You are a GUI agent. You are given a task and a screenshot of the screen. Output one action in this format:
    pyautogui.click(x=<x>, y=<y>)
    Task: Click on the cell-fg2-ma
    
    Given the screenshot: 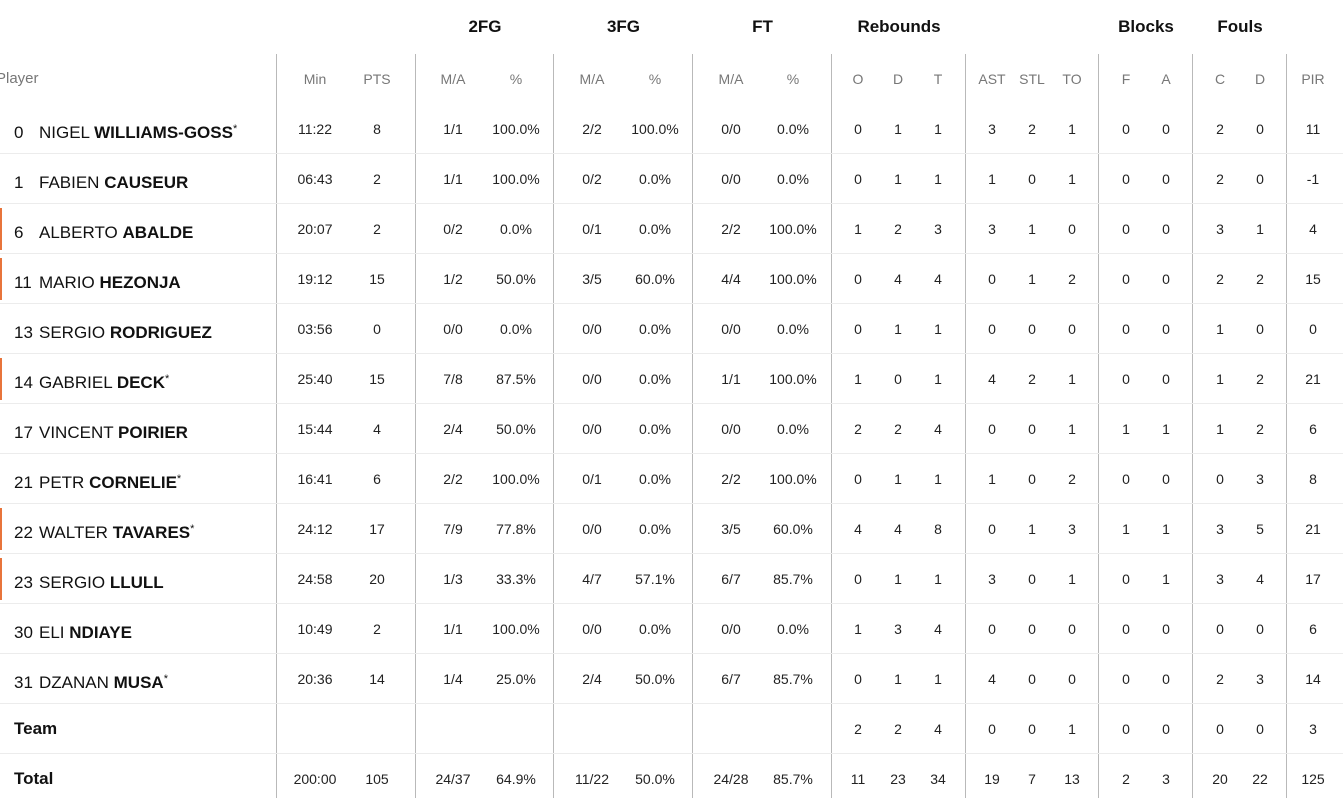 What is the action you would take?
    pyautogui.click(x=453, y=729)
    